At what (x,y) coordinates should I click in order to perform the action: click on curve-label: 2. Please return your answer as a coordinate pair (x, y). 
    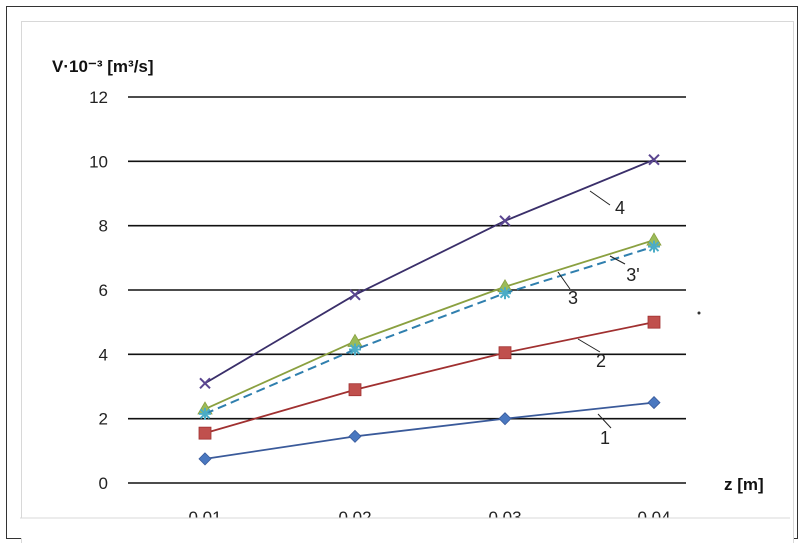
    Looking at the image, I should click on (601, 361).